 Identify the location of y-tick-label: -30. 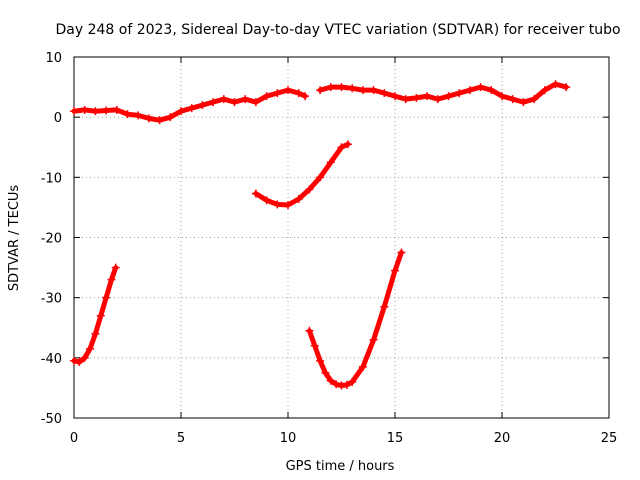
(51, 299).